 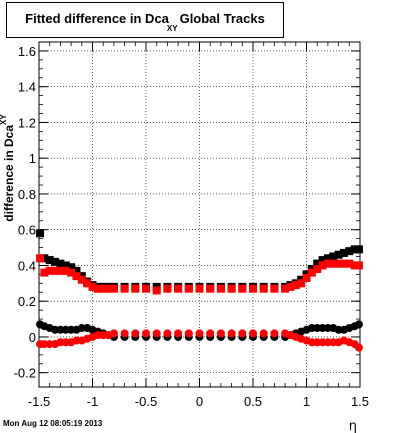 What do you see at coordinates (253, 401) in the screenshot?
I see `x-tick-label: 0.5` at bounding box center [253, 401].